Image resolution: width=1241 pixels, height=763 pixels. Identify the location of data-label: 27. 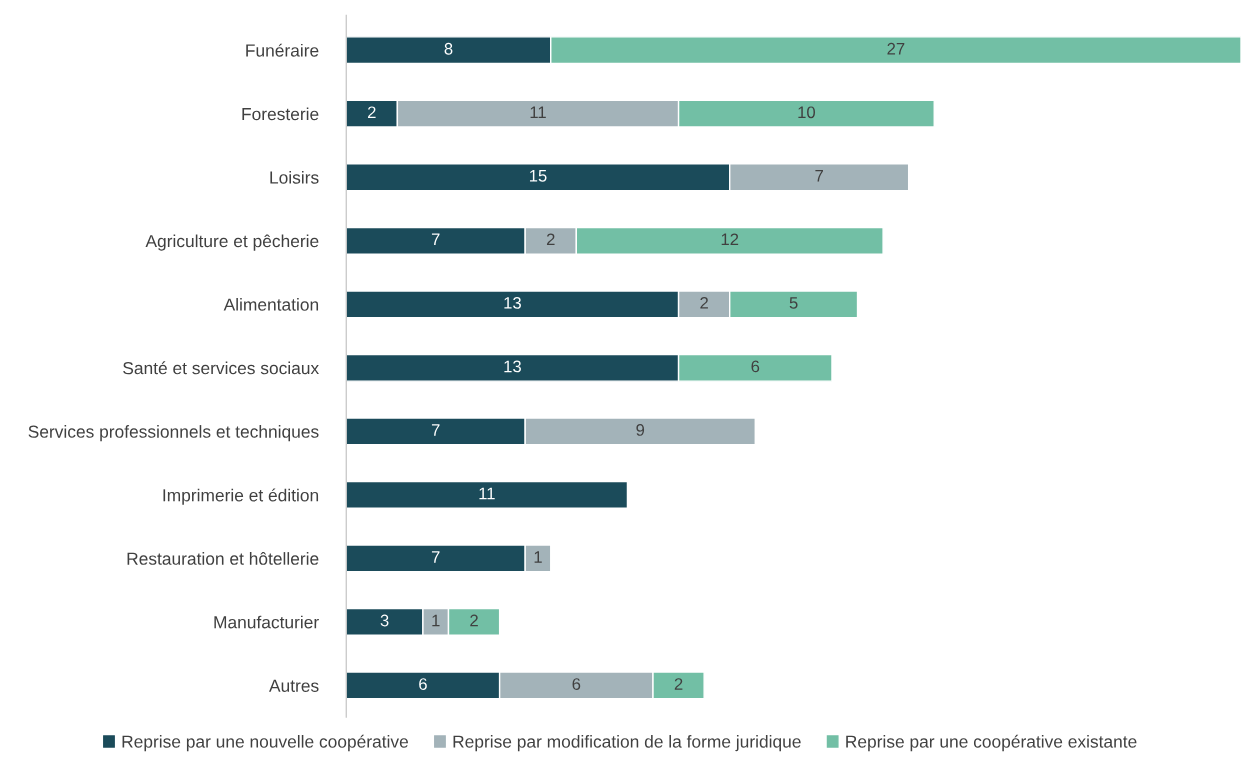
(896, 48).